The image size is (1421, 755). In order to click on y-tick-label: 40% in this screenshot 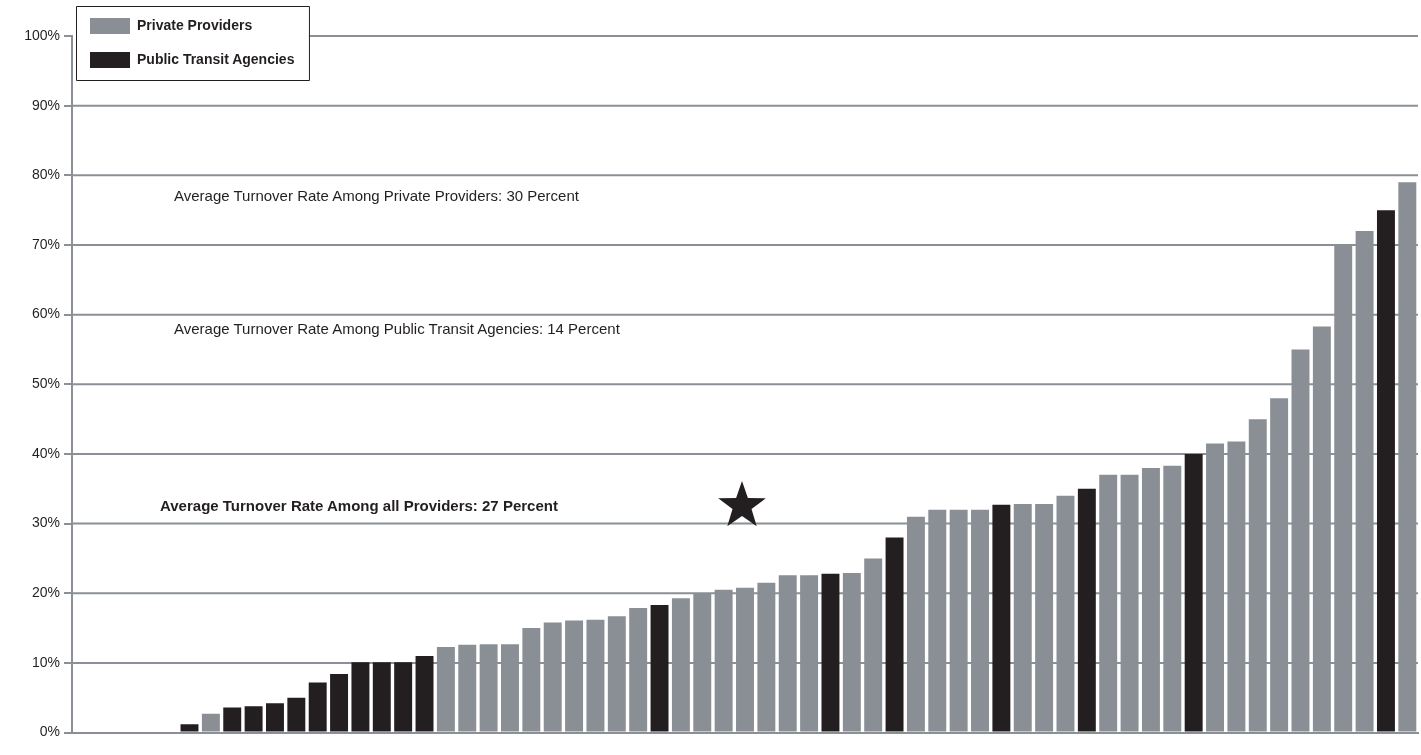, I will do `click(45, 452)`.